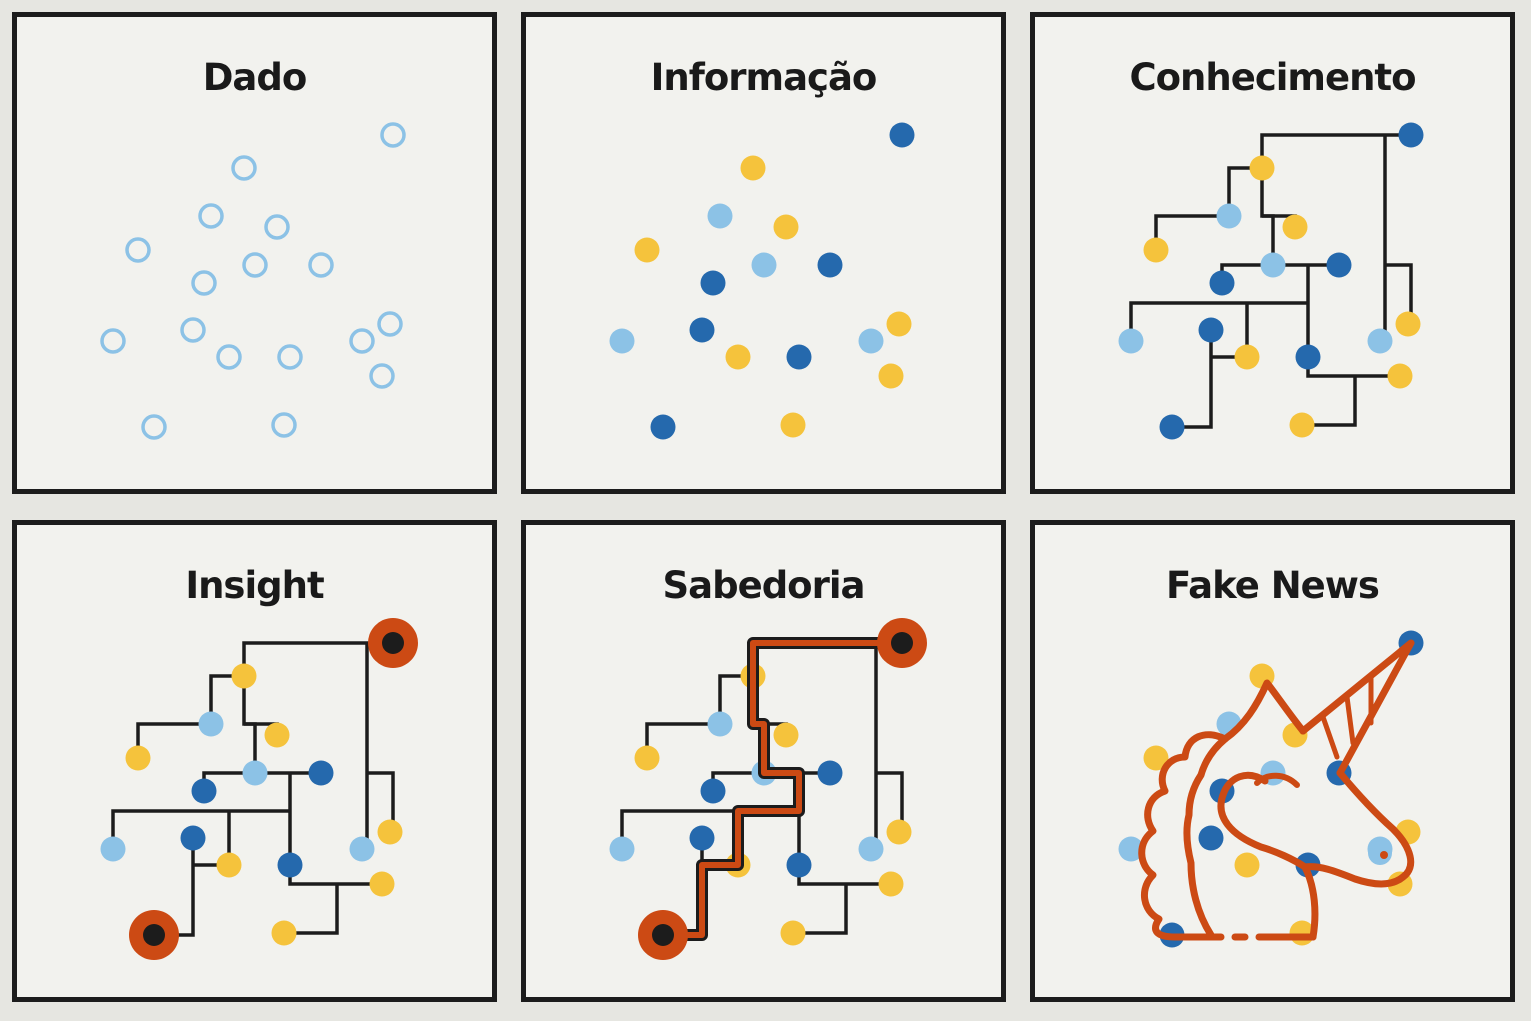  I want to click on panel-title-conhecimento: Conhecimento, so click(1272, 77).